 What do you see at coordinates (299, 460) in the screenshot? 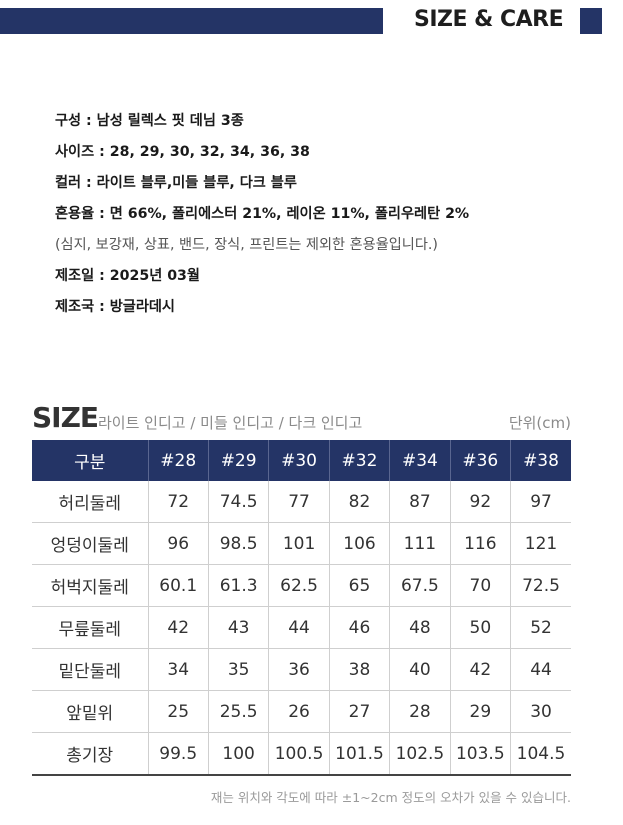
I see `header-cell: #30` at bounding box center [299, 460].